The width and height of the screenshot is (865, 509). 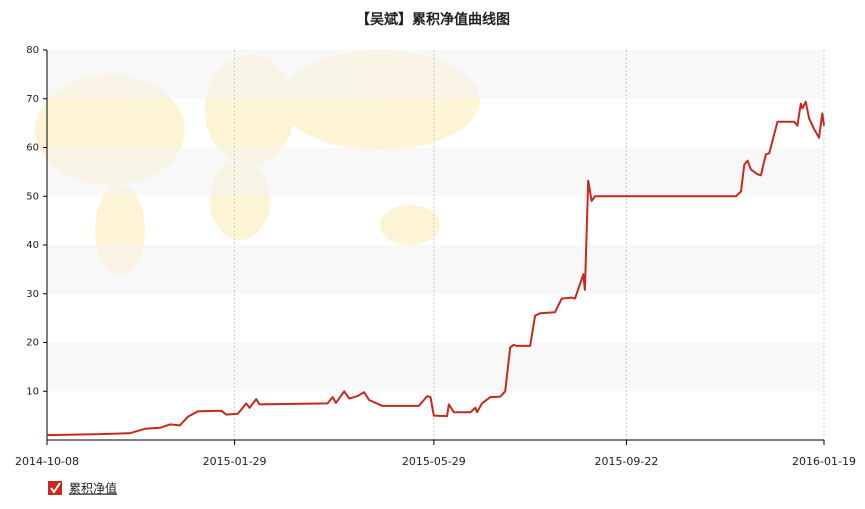 What do you see at coordinates (32, 391) in the screenshot?
I see `y-tick-label: 10` at bounding box center [32, 391].